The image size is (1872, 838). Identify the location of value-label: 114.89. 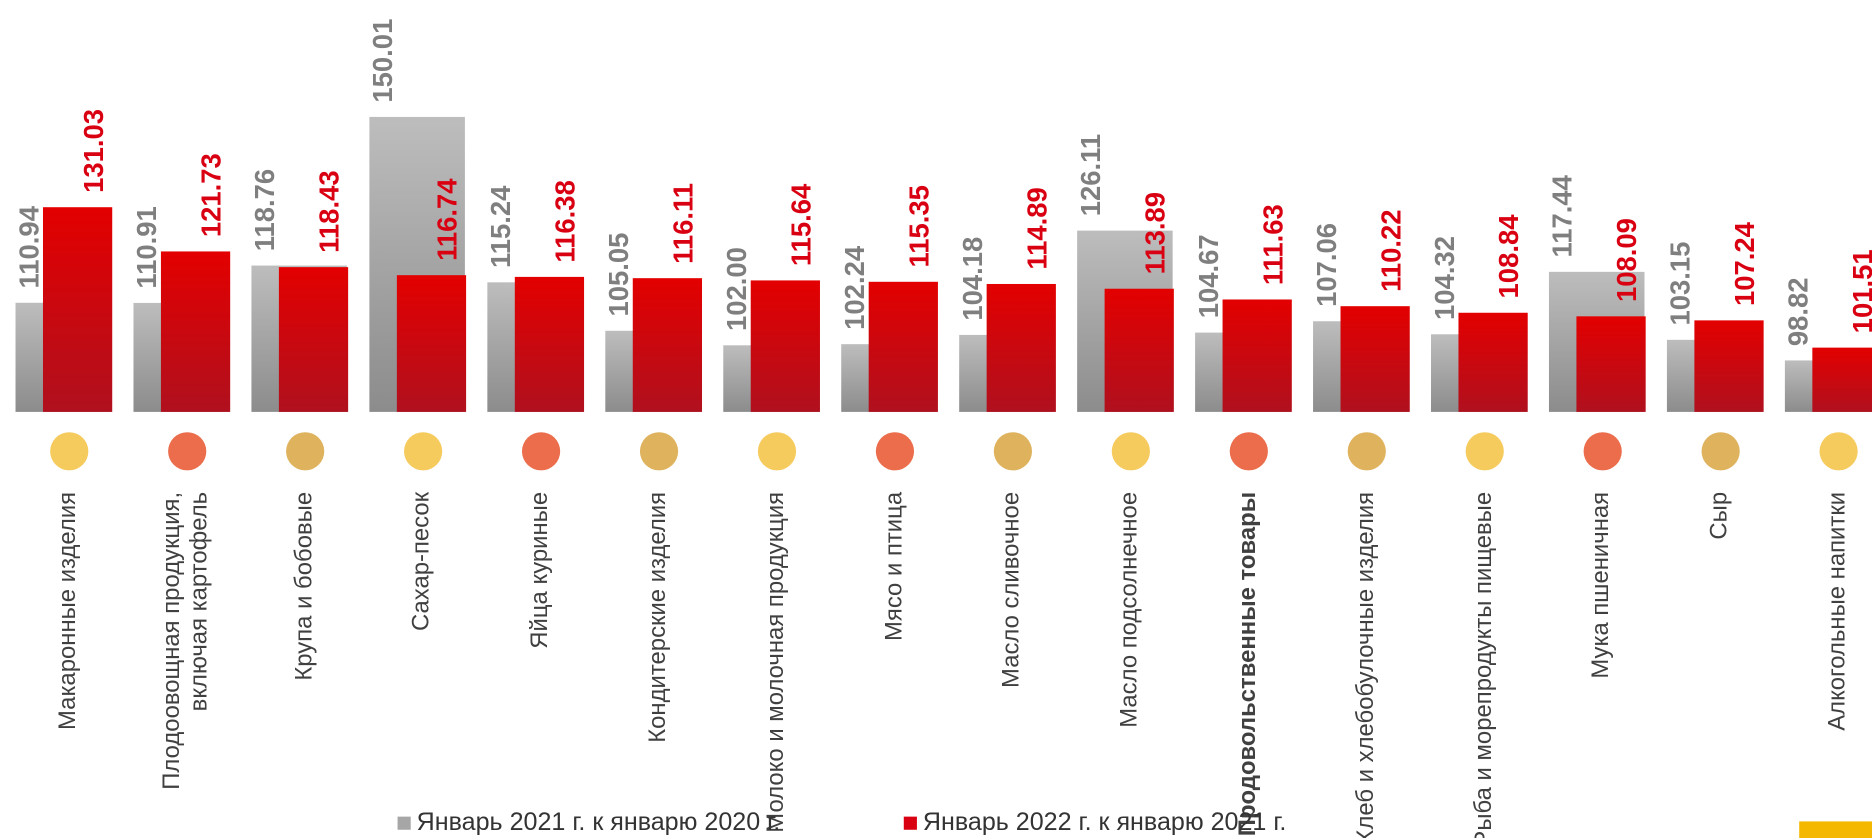
(1036, 228).